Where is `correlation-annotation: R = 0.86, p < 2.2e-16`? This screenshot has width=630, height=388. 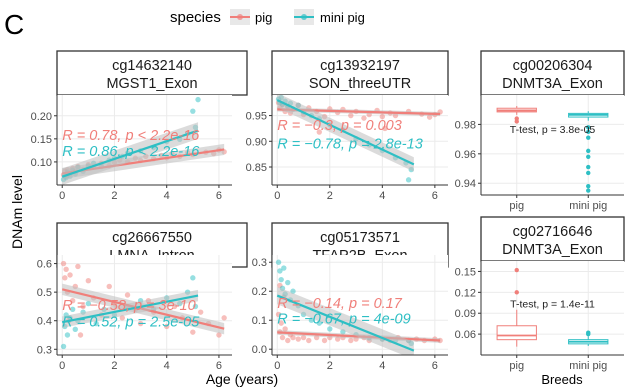
correlation-annotation: R = 0.86, p < 2.2e-16 is located at coordinates (131, 152).